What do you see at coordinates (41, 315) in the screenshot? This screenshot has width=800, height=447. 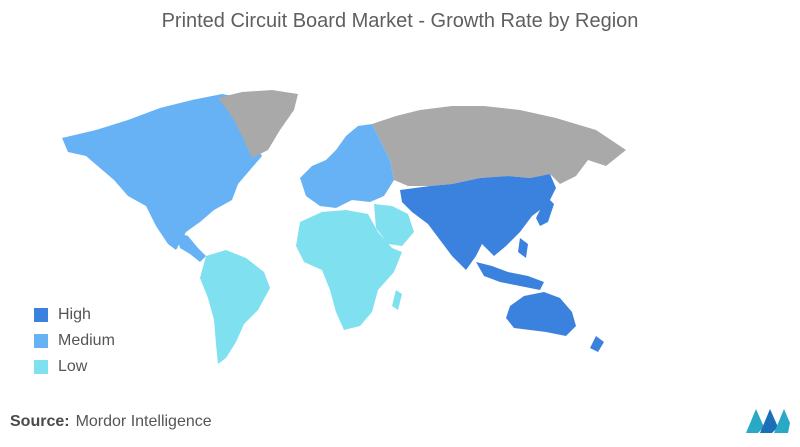 I see `legend-swatch-high` at bounding box center [41, 315].